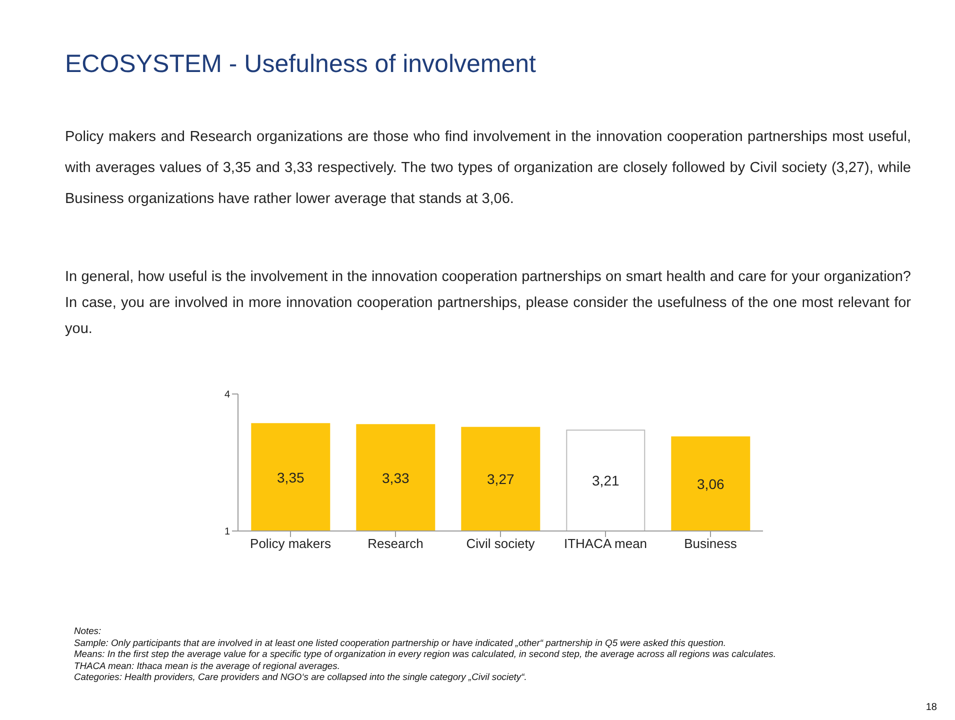 This screenshot has width=955, height=720. Describe the element at coordinates (291, 544) in the screenshot. I see `x-tick-label: Policy makers` at that location.